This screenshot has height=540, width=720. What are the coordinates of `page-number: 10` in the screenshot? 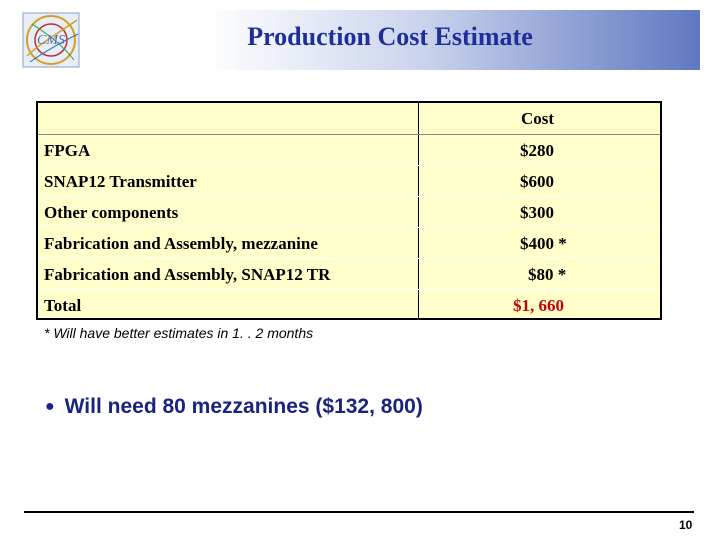 It's located at (686, 525).